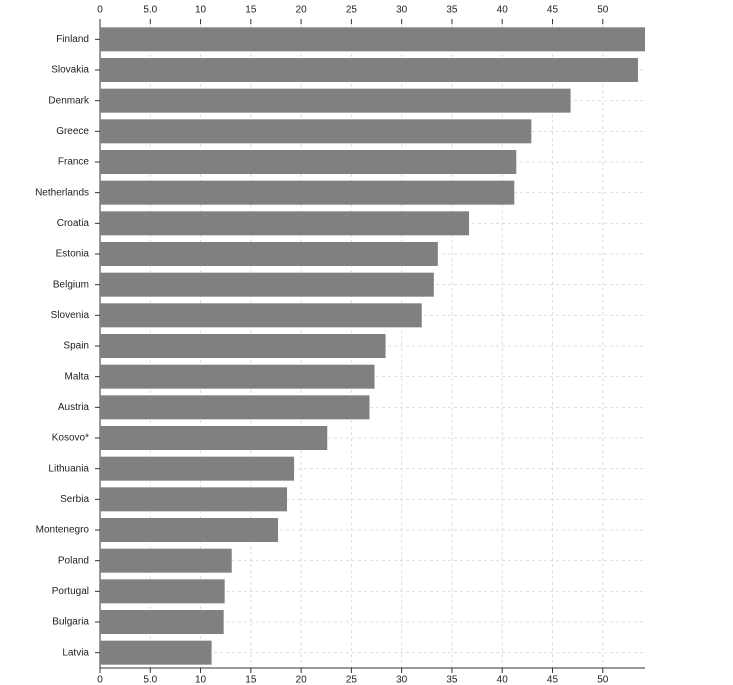  Describe the element at coordinates (70, 622) in the screenshot. I see `y-tick-label: Bulgaria` at that location.